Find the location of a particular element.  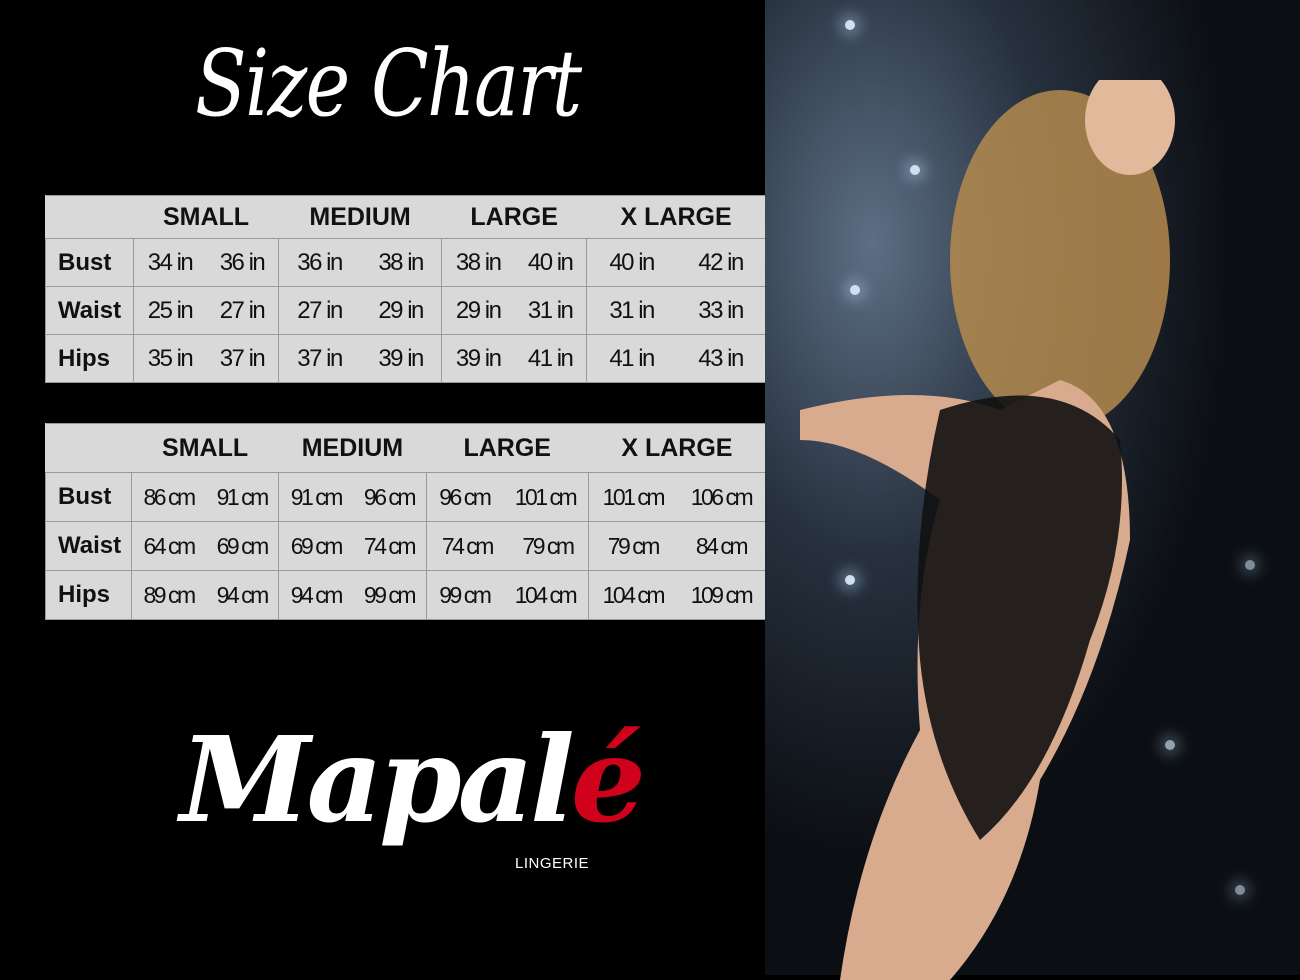

size-range-cell: 91 cm 96 cm is located at coordinates (352, 497).